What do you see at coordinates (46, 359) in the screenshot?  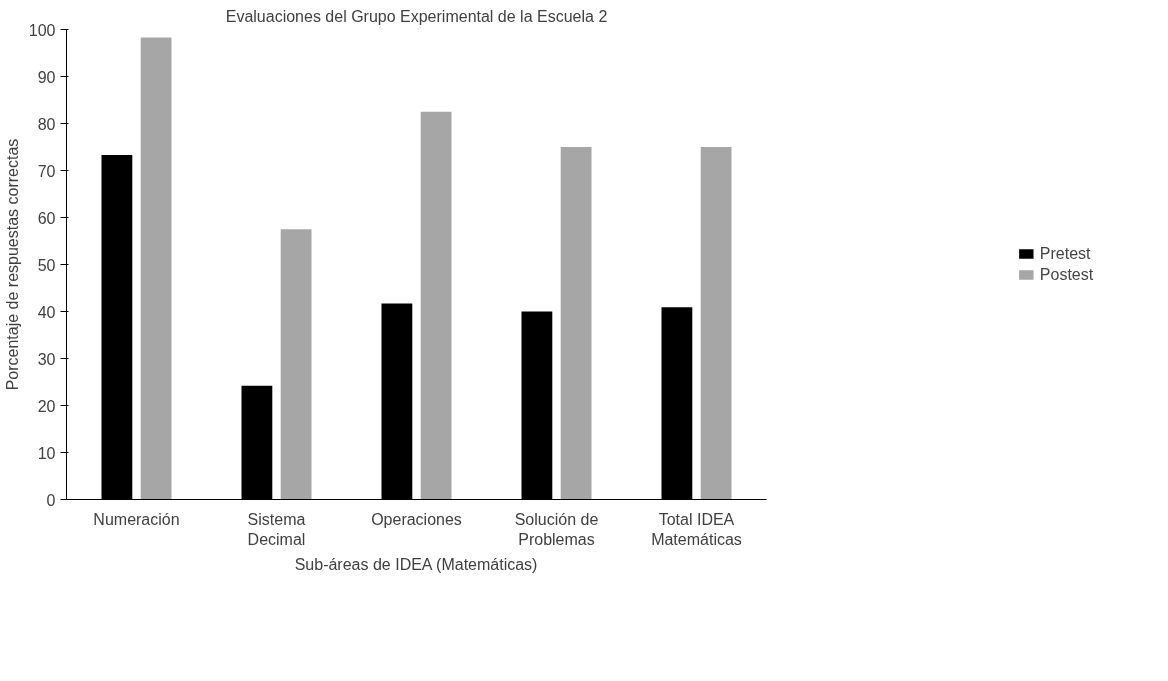 I see `y-tick-label: 30` at bounding box center [46, 359].